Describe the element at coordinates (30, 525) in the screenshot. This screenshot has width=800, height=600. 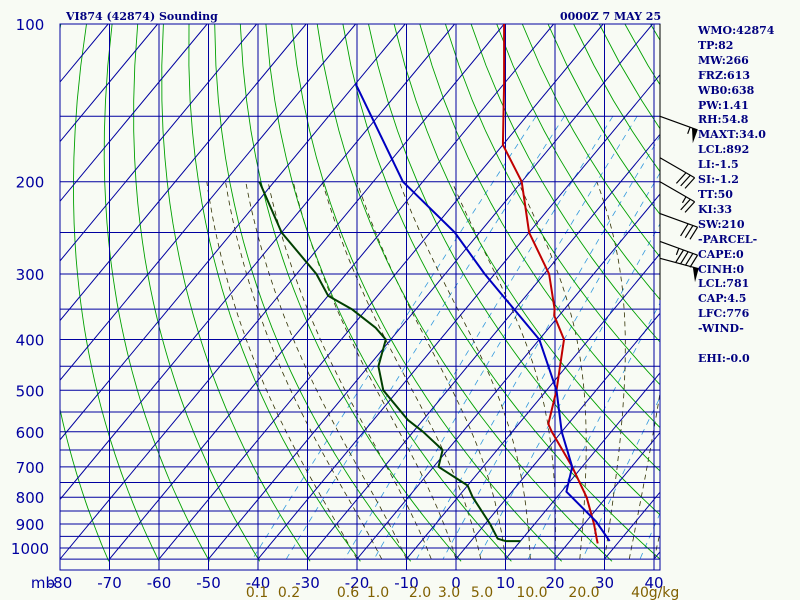
I see `pressure-tick-label: 900` at that location.